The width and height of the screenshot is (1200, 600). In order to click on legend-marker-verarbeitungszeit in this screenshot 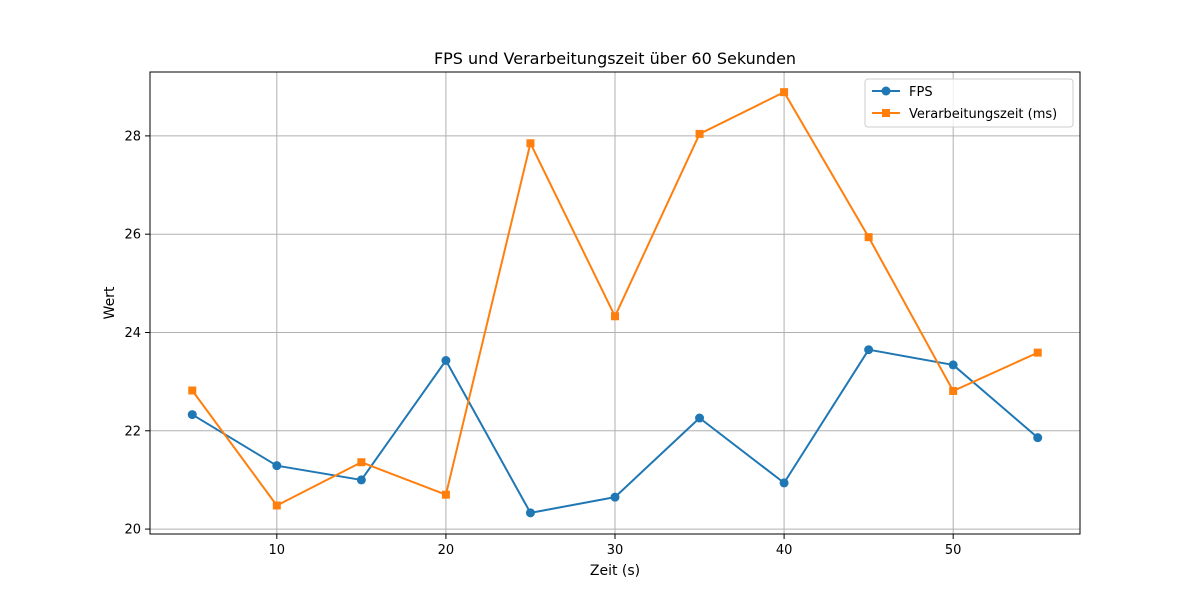, I will do `click(886, 113)`.